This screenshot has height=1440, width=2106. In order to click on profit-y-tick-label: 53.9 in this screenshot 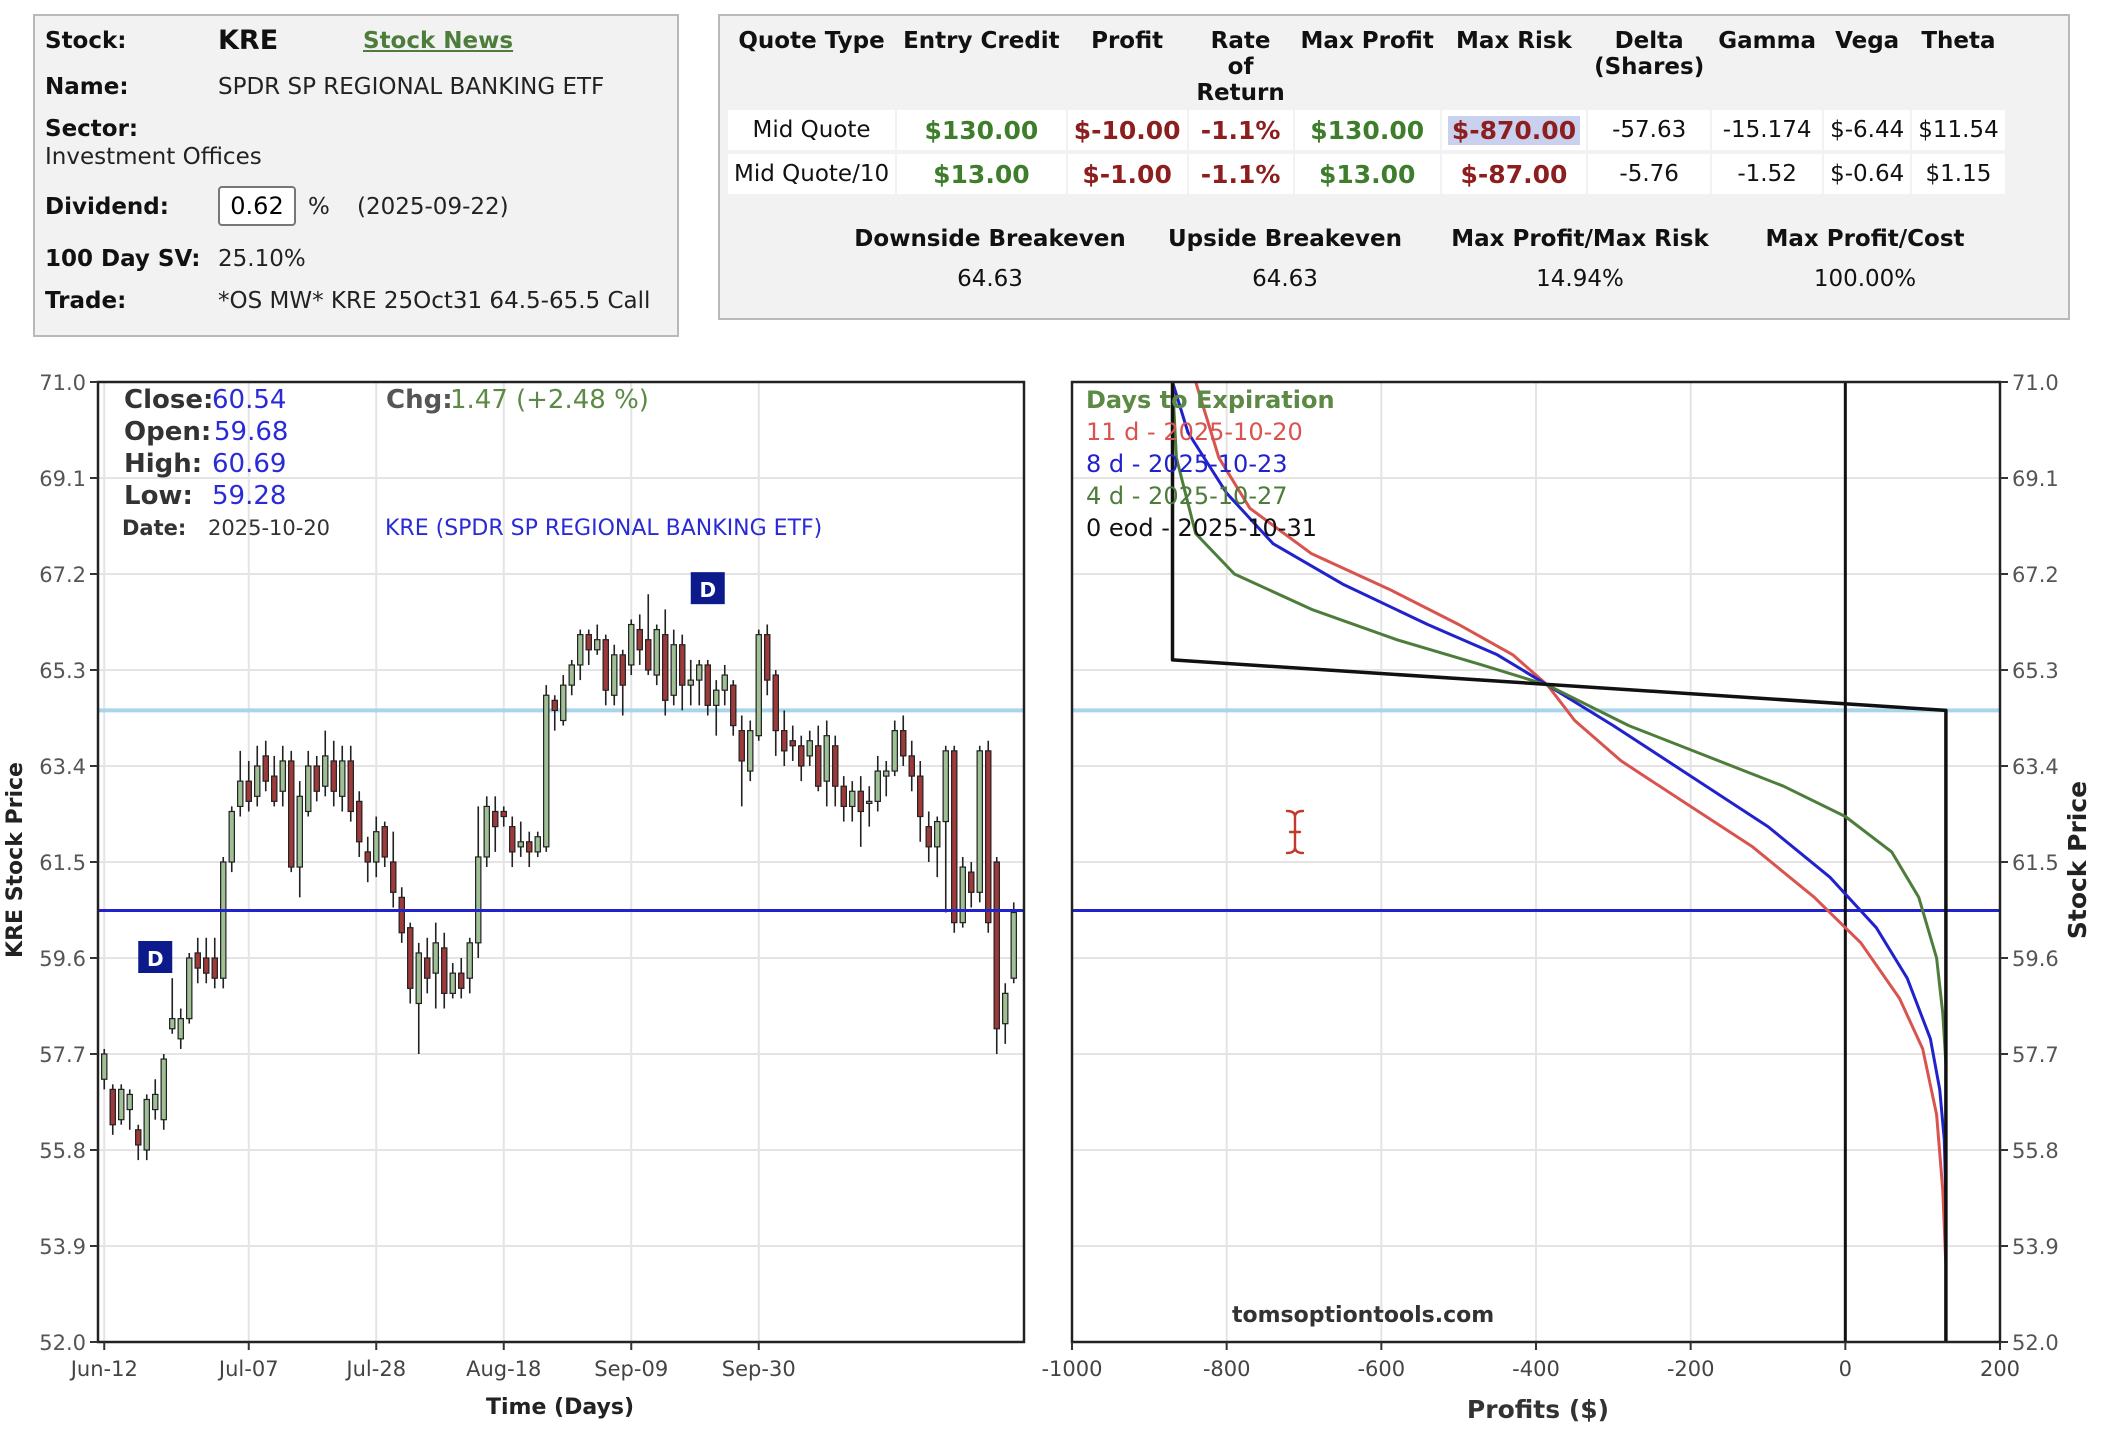, I will do `click(2035, 1247)`.